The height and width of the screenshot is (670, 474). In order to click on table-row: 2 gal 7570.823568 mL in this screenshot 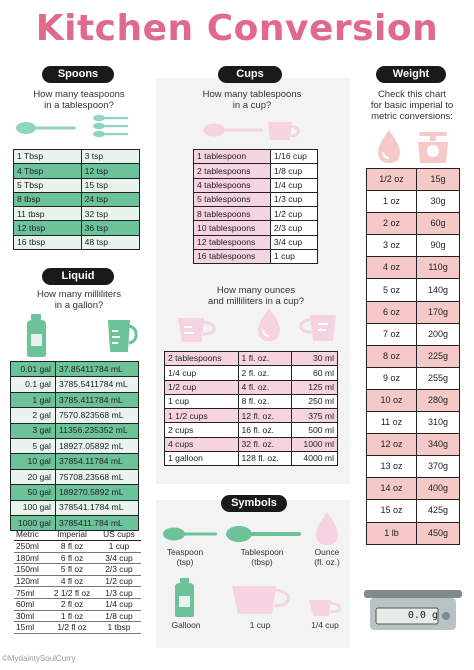, I will do `click(75, 415)`.